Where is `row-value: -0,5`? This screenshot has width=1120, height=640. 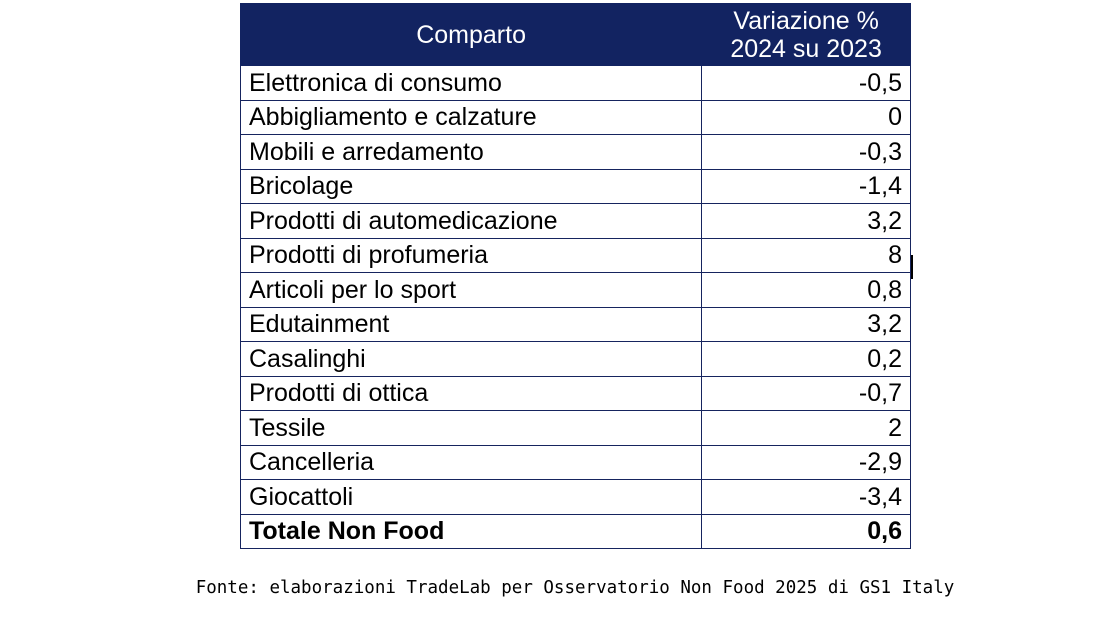
row-value: -0,5 is located at coordinates (806, 83).